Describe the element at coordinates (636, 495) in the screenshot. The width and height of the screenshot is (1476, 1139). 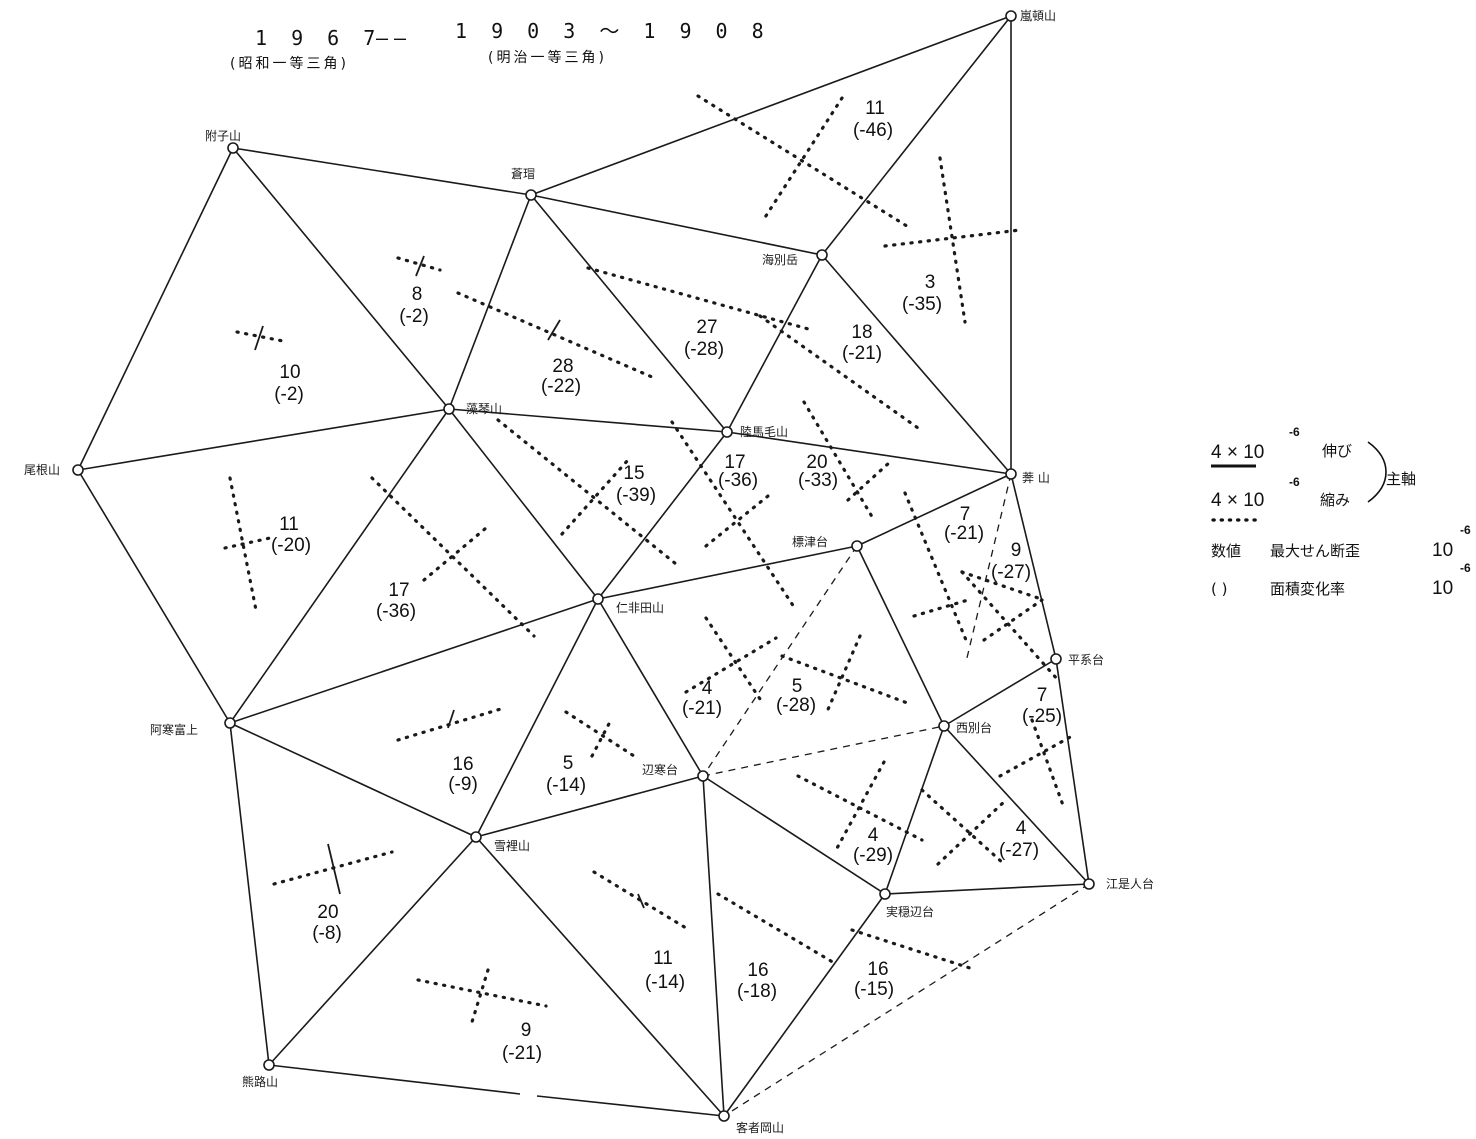
I see `area-change-value: (-39)` at that location.